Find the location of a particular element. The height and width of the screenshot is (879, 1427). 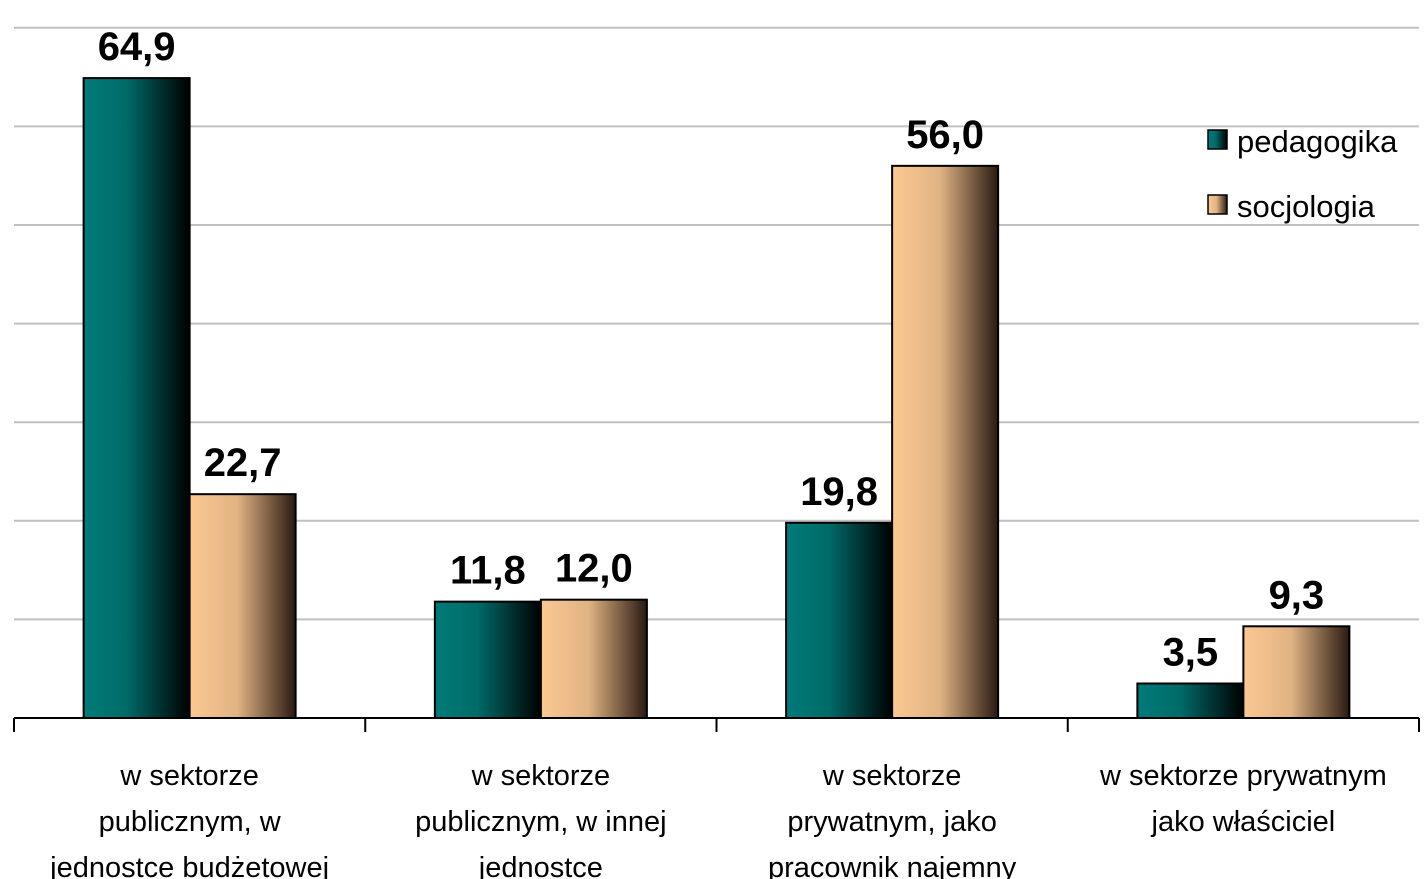

data-label: 56,0 is located at coordinates (945, 135).